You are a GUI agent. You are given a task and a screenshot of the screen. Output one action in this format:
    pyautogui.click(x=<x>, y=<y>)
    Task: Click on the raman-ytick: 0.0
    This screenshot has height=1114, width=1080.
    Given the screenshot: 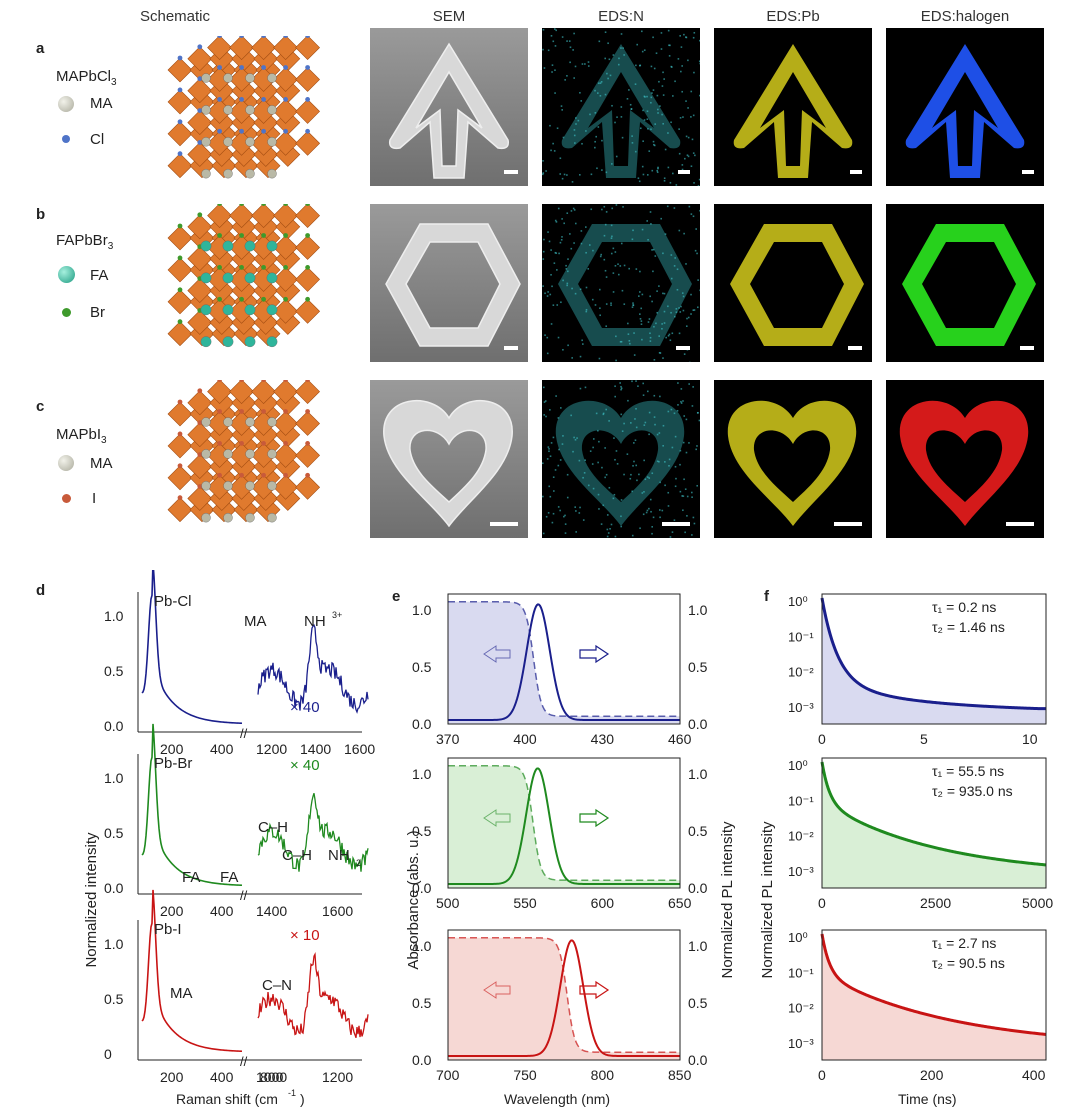 What is the action you would take?
    pyautogui.click(x=114, y=726)
    